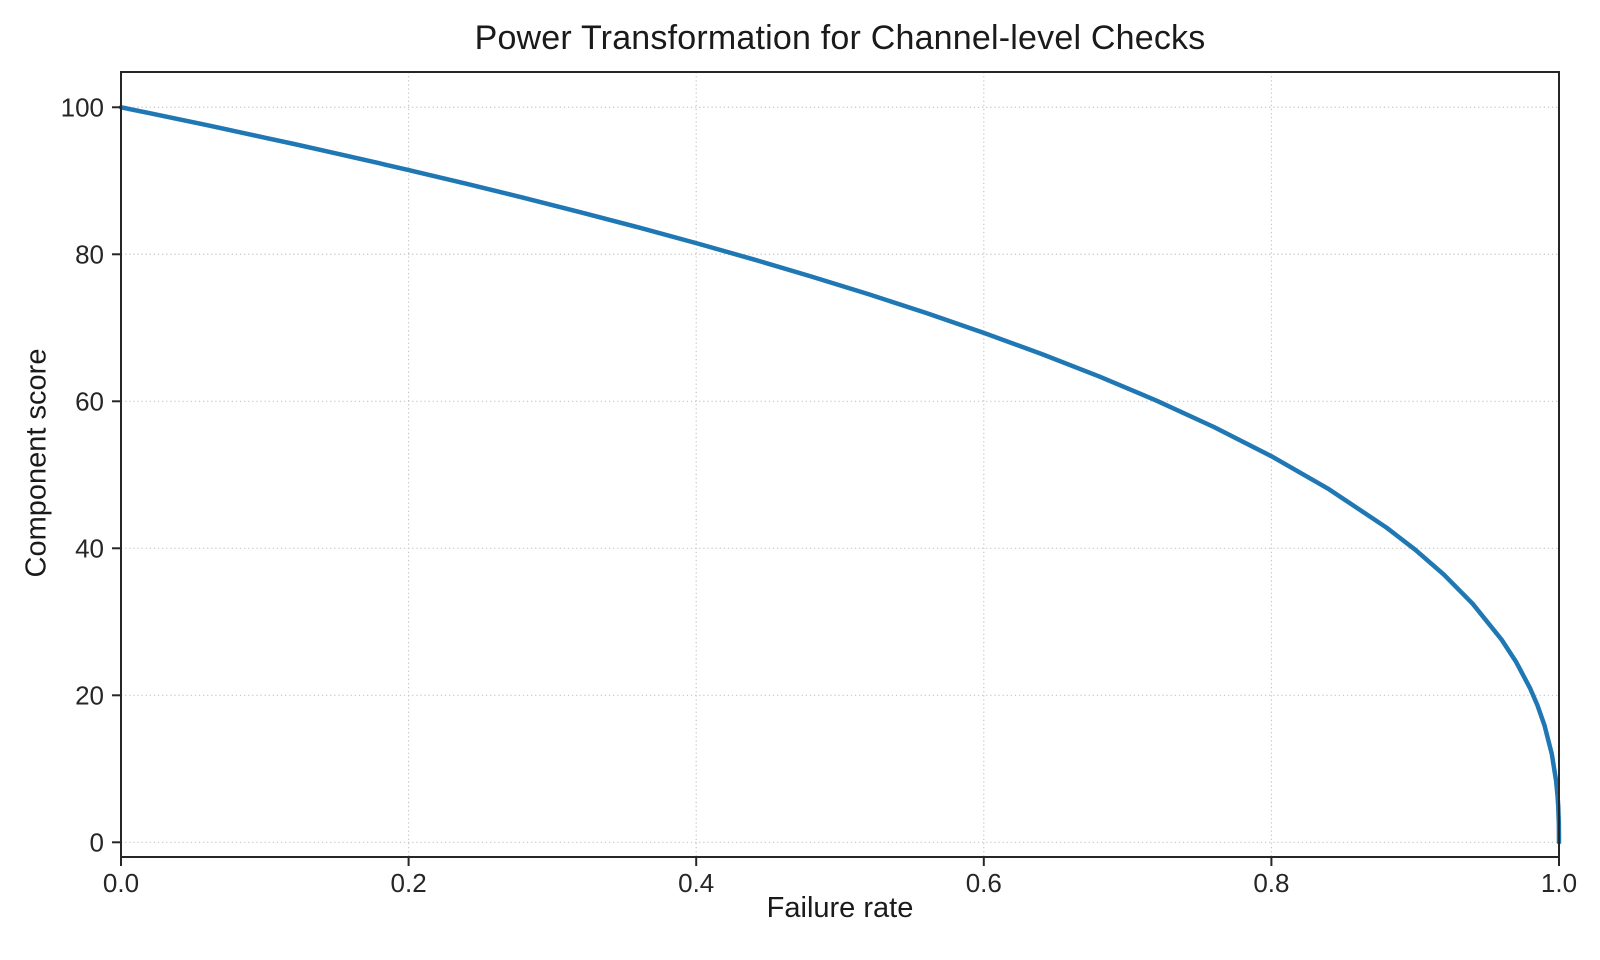  I want to click on x-tick-label-1.0: 1.0, so click(1559, 883).